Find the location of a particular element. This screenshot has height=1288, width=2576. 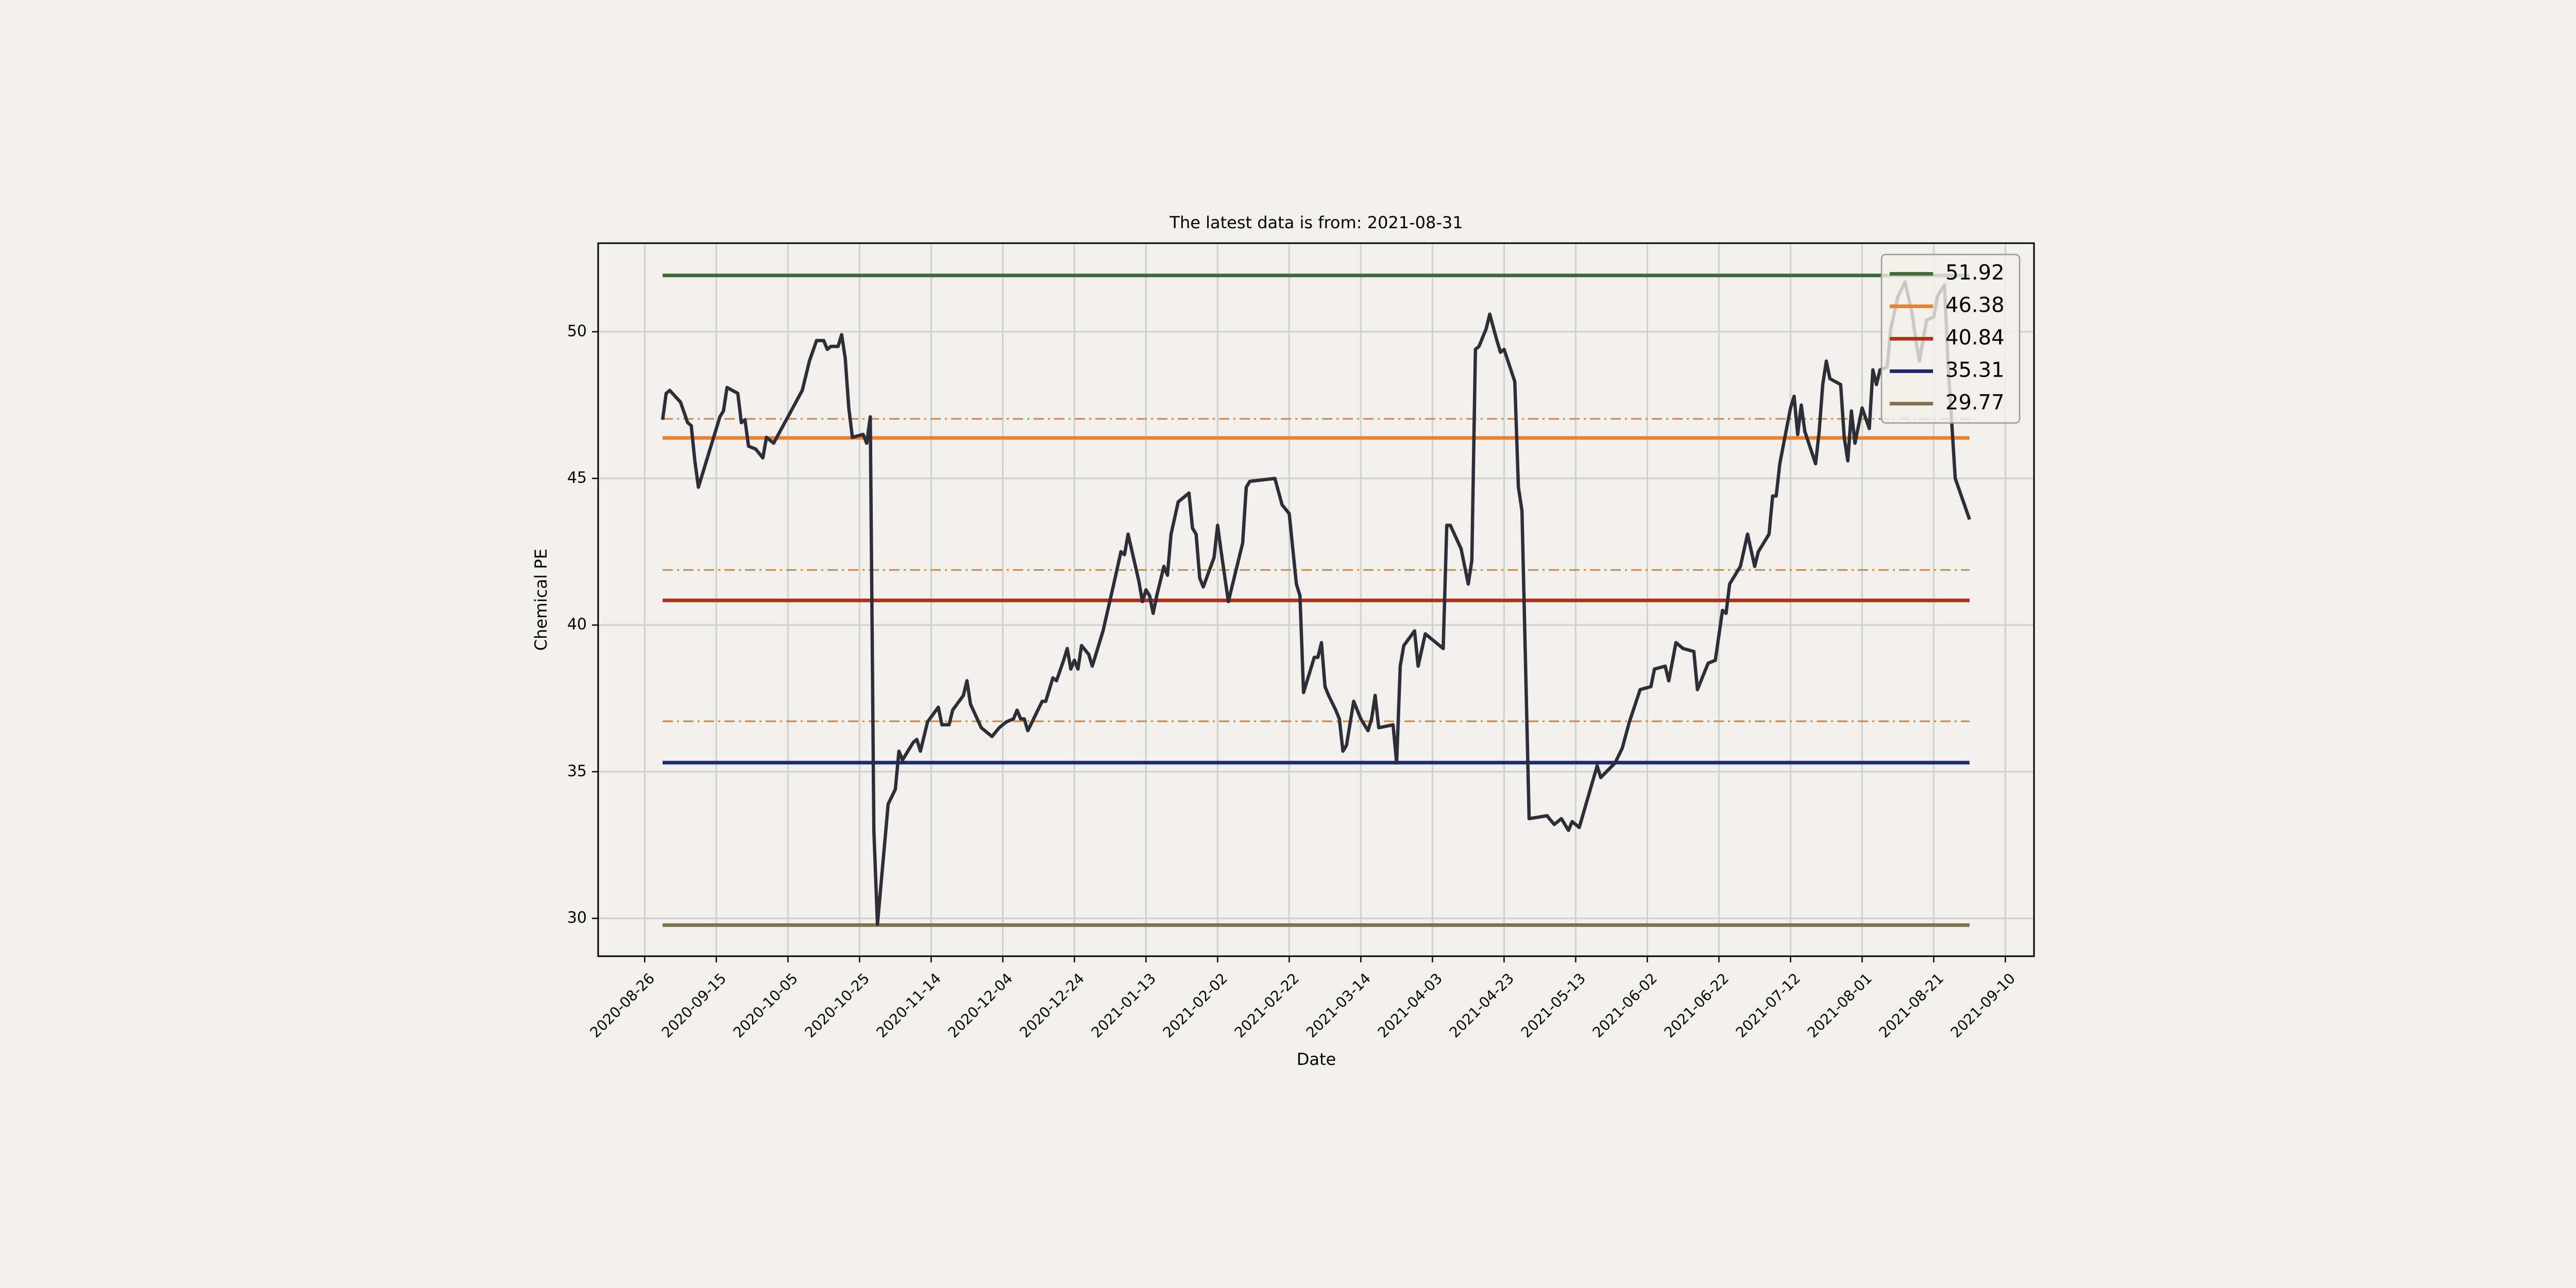

y-tick-label: 50 is located at coordinates (577, 331).